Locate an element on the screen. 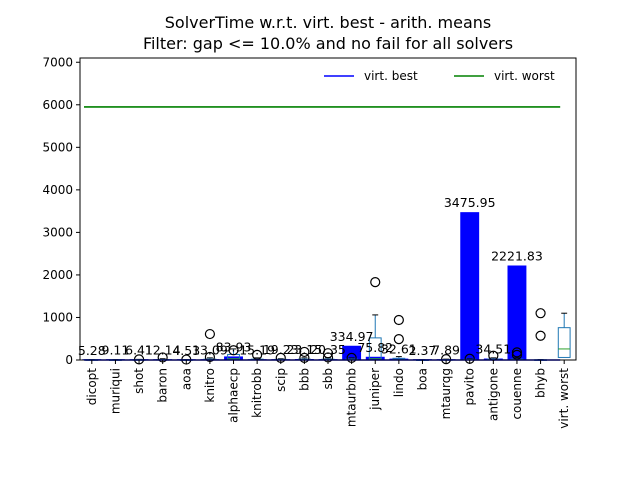  data-label: 13.09 is located at coordinates (210, 349).